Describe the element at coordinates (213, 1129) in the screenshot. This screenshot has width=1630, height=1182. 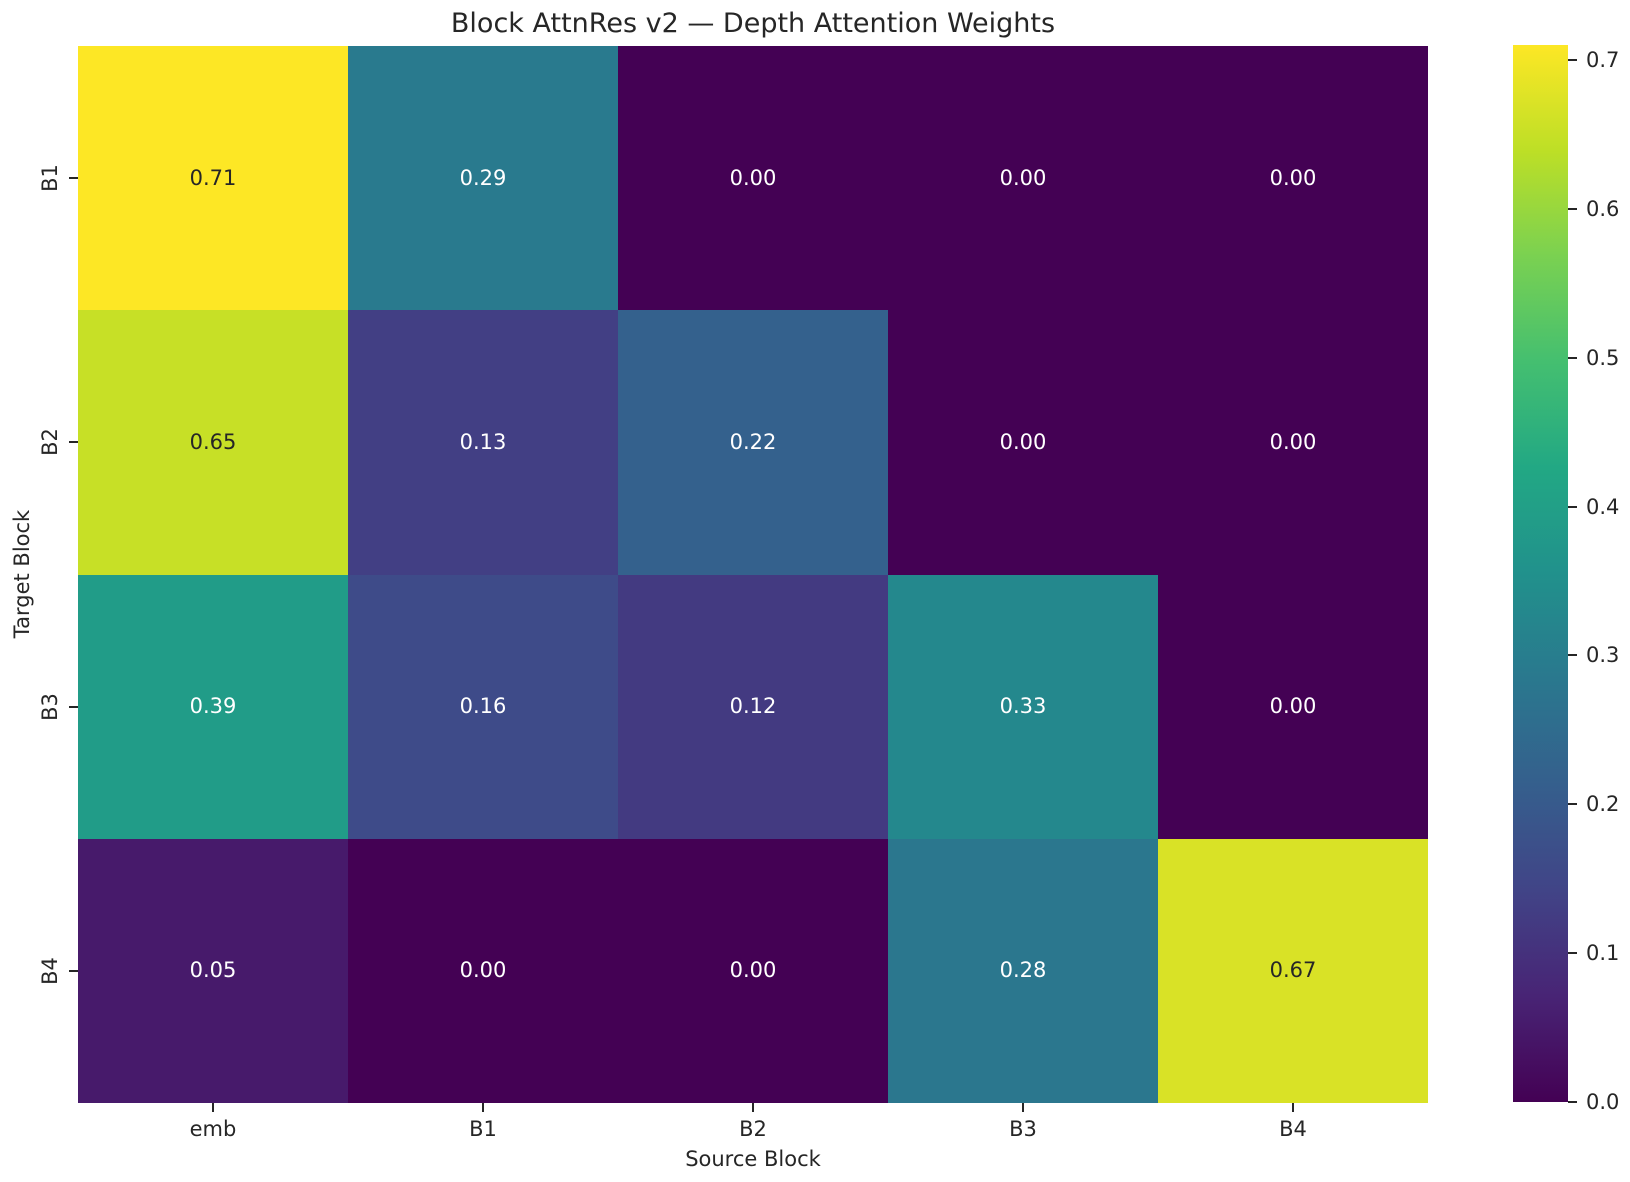
I see `x-tick-label: emb` at that location.